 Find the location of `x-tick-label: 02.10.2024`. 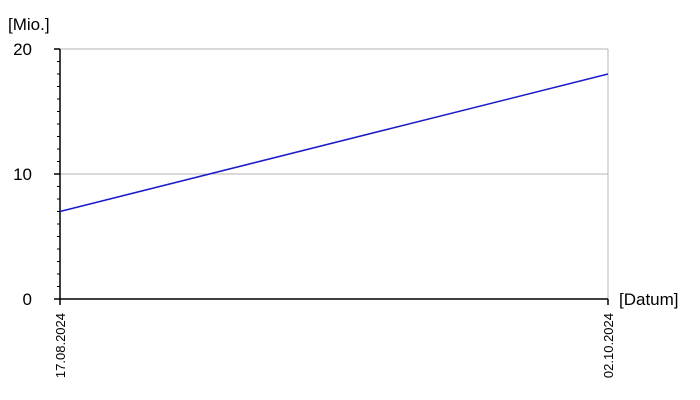

x-tick-label: 02.10.2024 is located at coordinates (608, 345).